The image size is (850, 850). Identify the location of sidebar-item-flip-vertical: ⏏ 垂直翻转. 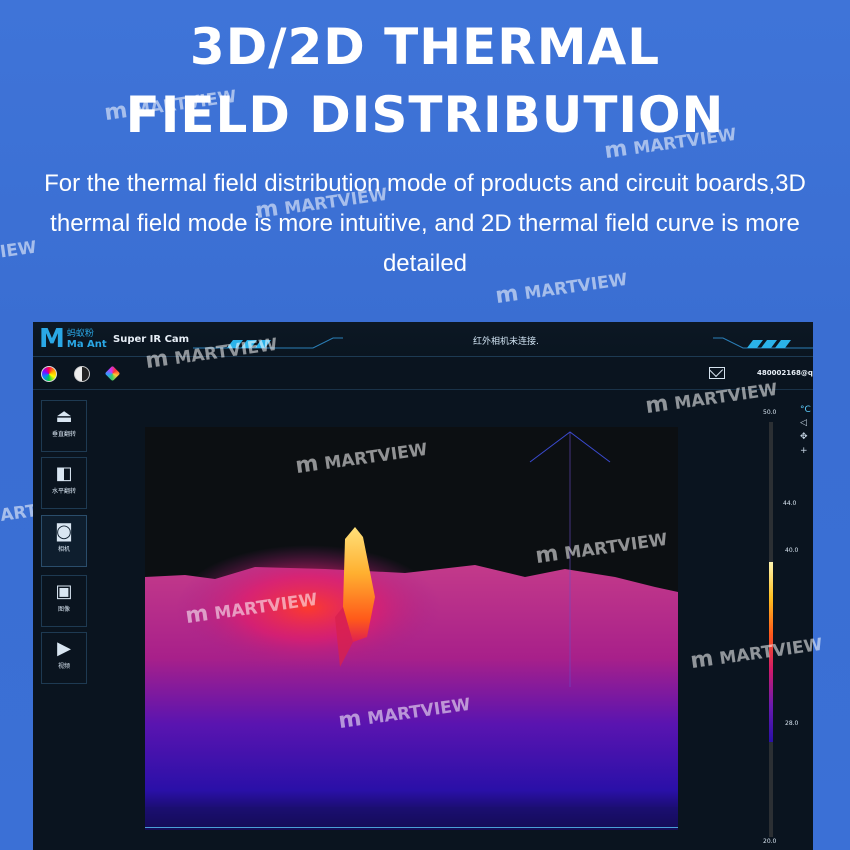
(64, 426).